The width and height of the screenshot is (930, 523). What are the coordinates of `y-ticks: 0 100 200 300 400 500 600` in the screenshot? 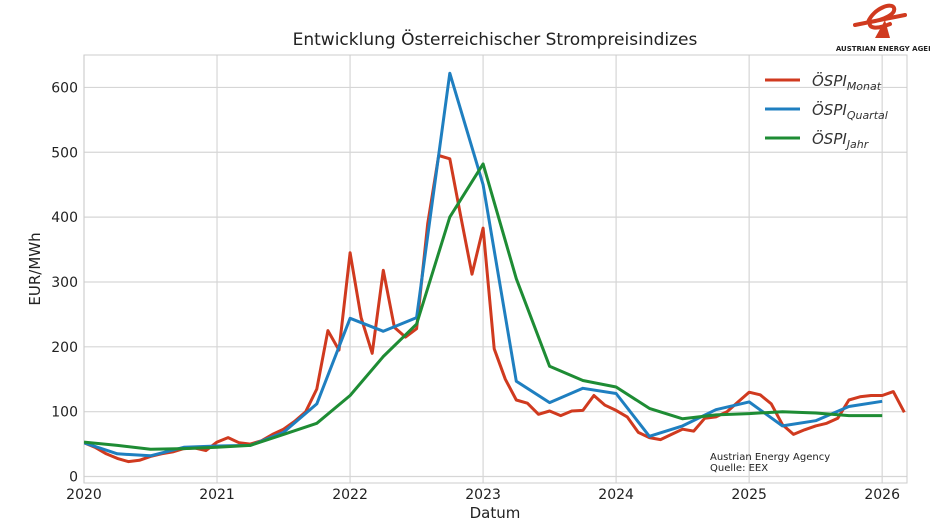 It's located at (64, 282).